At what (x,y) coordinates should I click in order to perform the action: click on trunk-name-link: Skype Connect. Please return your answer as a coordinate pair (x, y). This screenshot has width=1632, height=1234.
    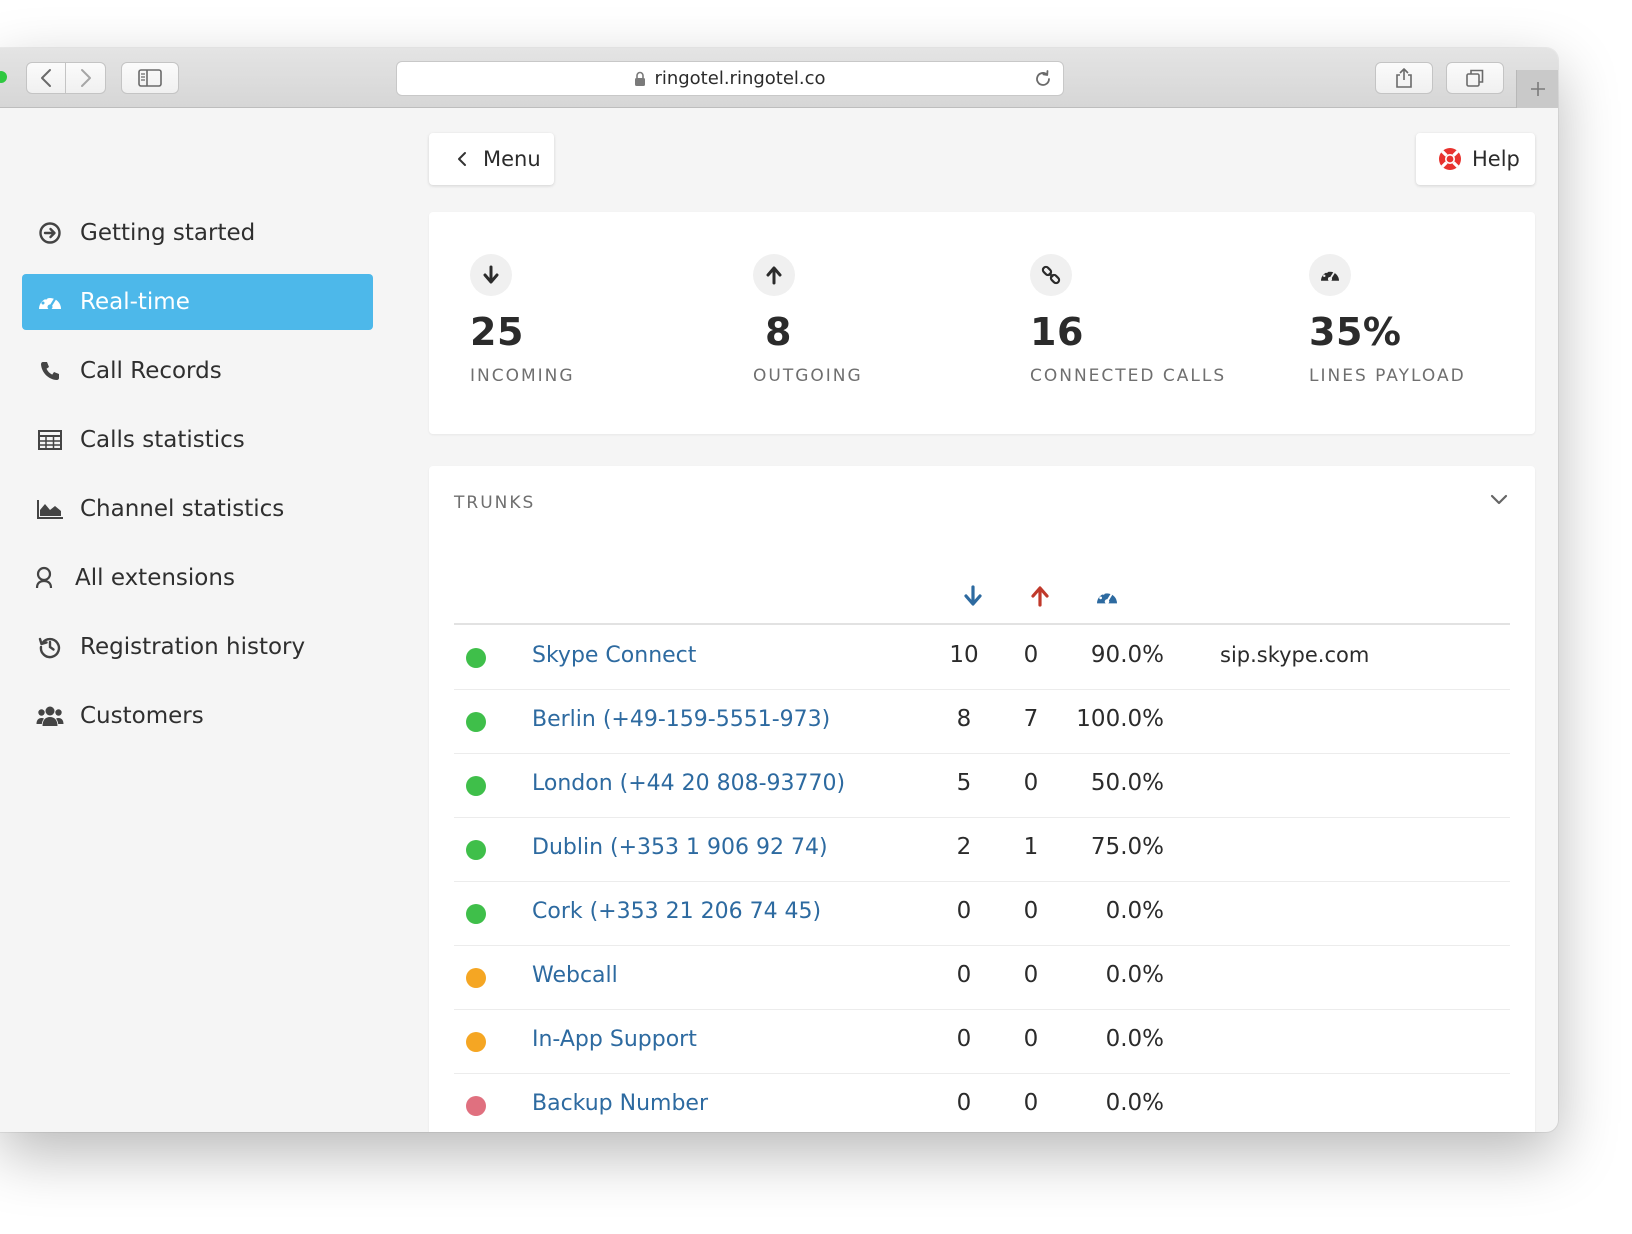
    Looking at the image, I should click on (614, 655).